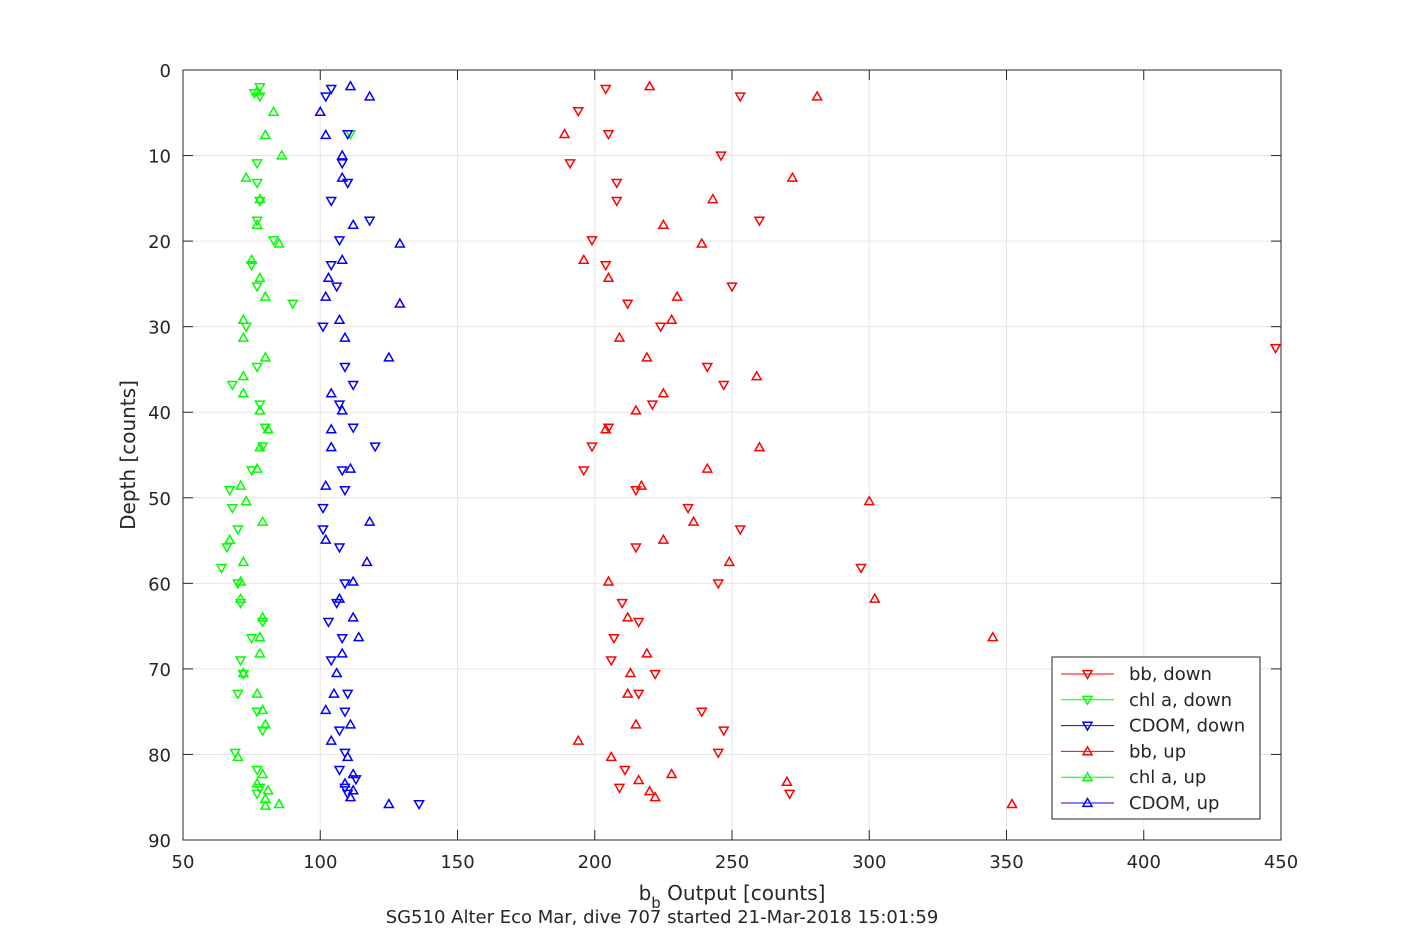 The height and width of the screenshot is (949, 1417). I want to click on y-tick-label: 80, so click(159, 755).